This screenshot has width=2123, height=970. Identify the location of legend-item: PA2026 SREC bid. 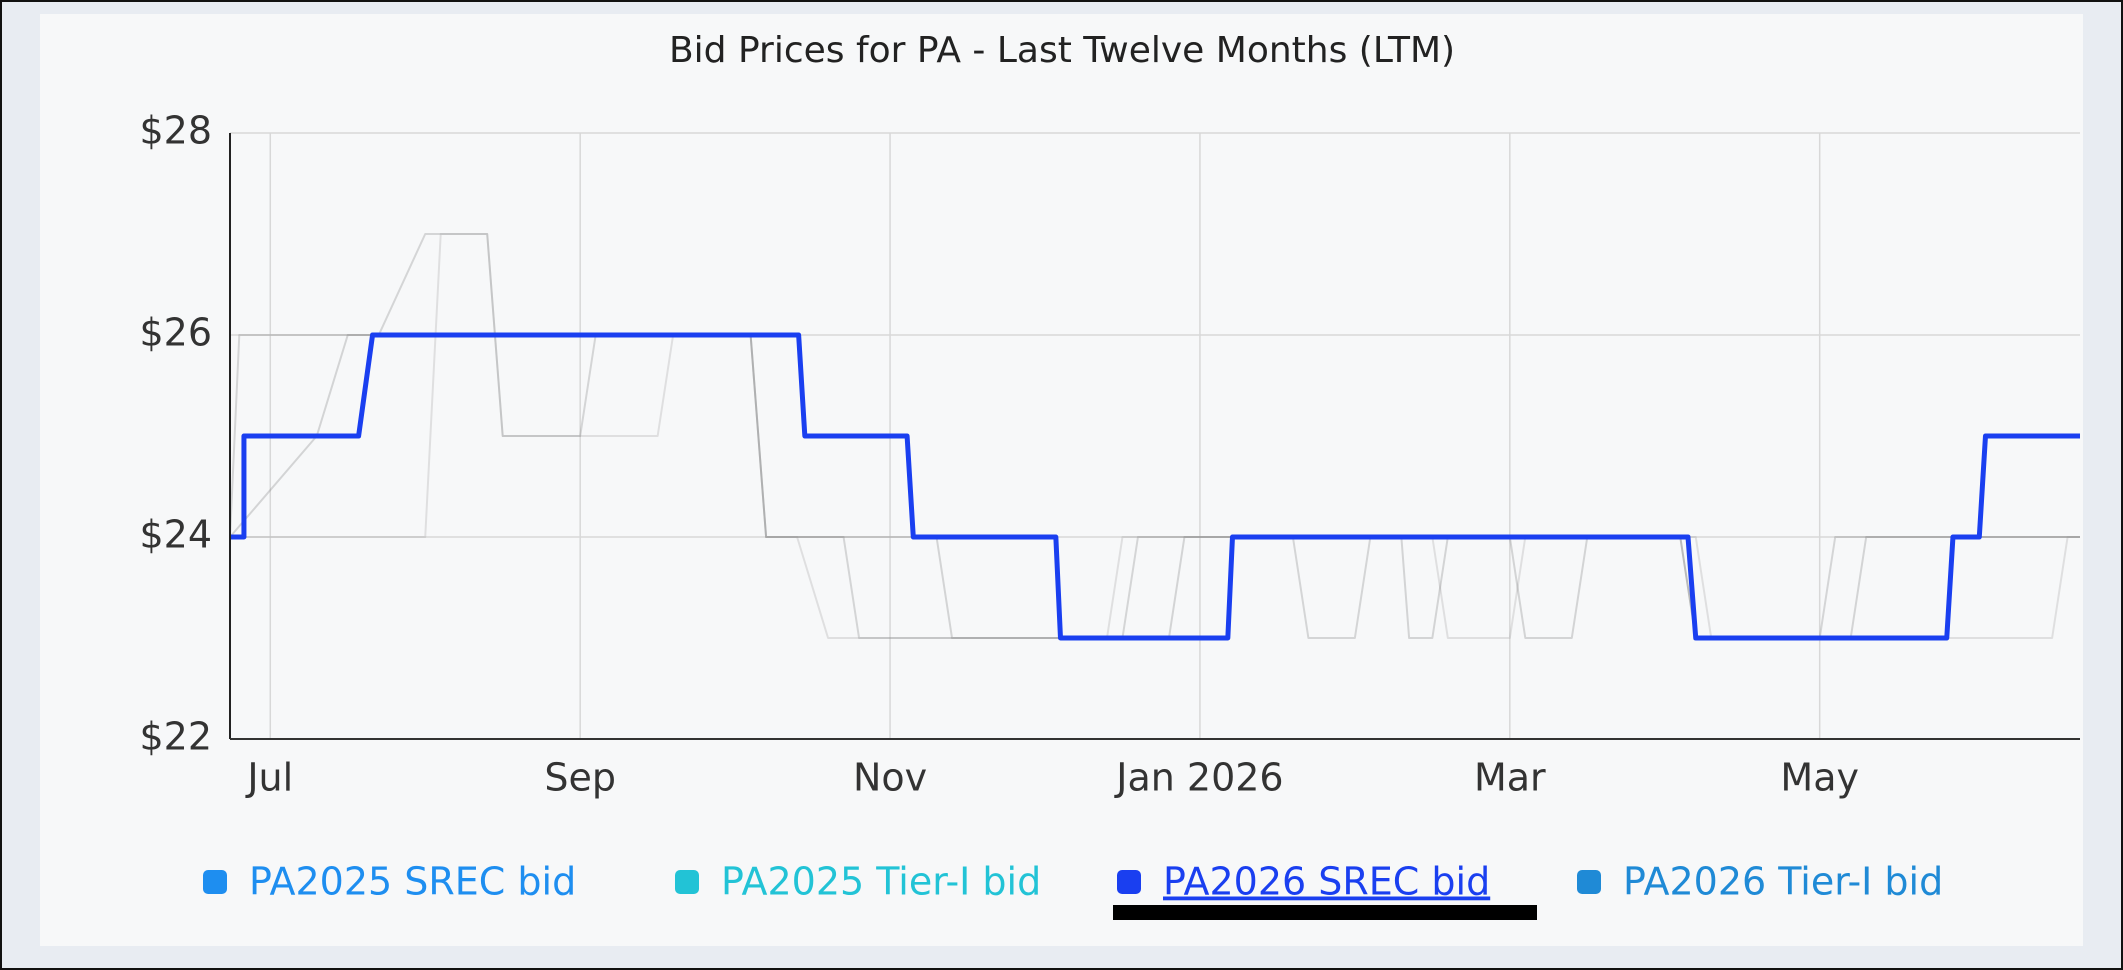
(1325, 890).